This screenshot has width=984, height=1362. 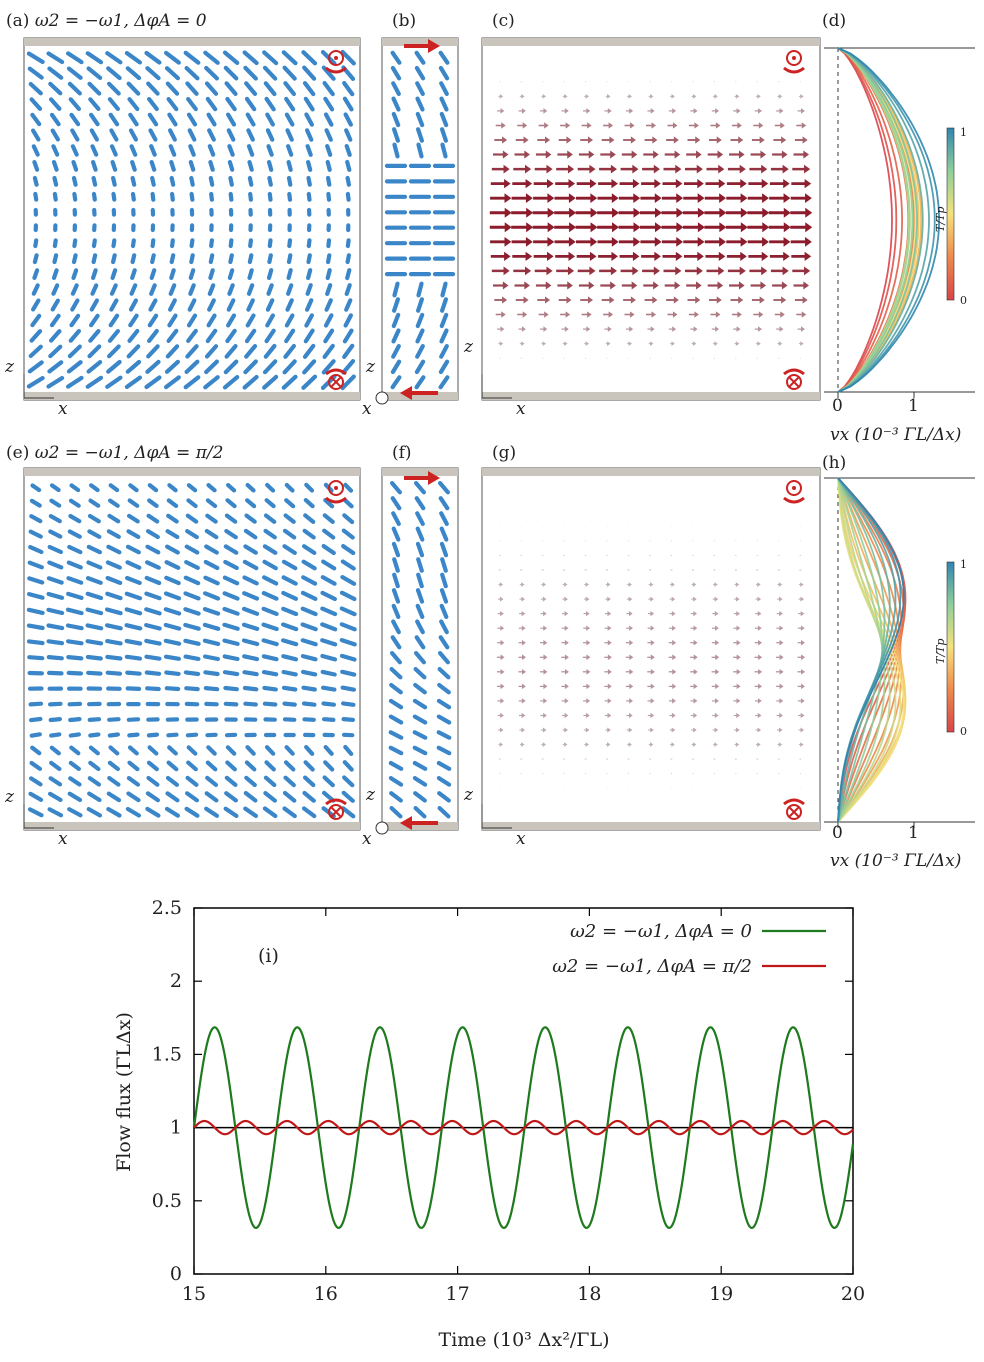 What do you see at coordinates (336, 372) in the screenshot?
I see `rotation-in-icon-0-arc` at bounding box center [336, 372].